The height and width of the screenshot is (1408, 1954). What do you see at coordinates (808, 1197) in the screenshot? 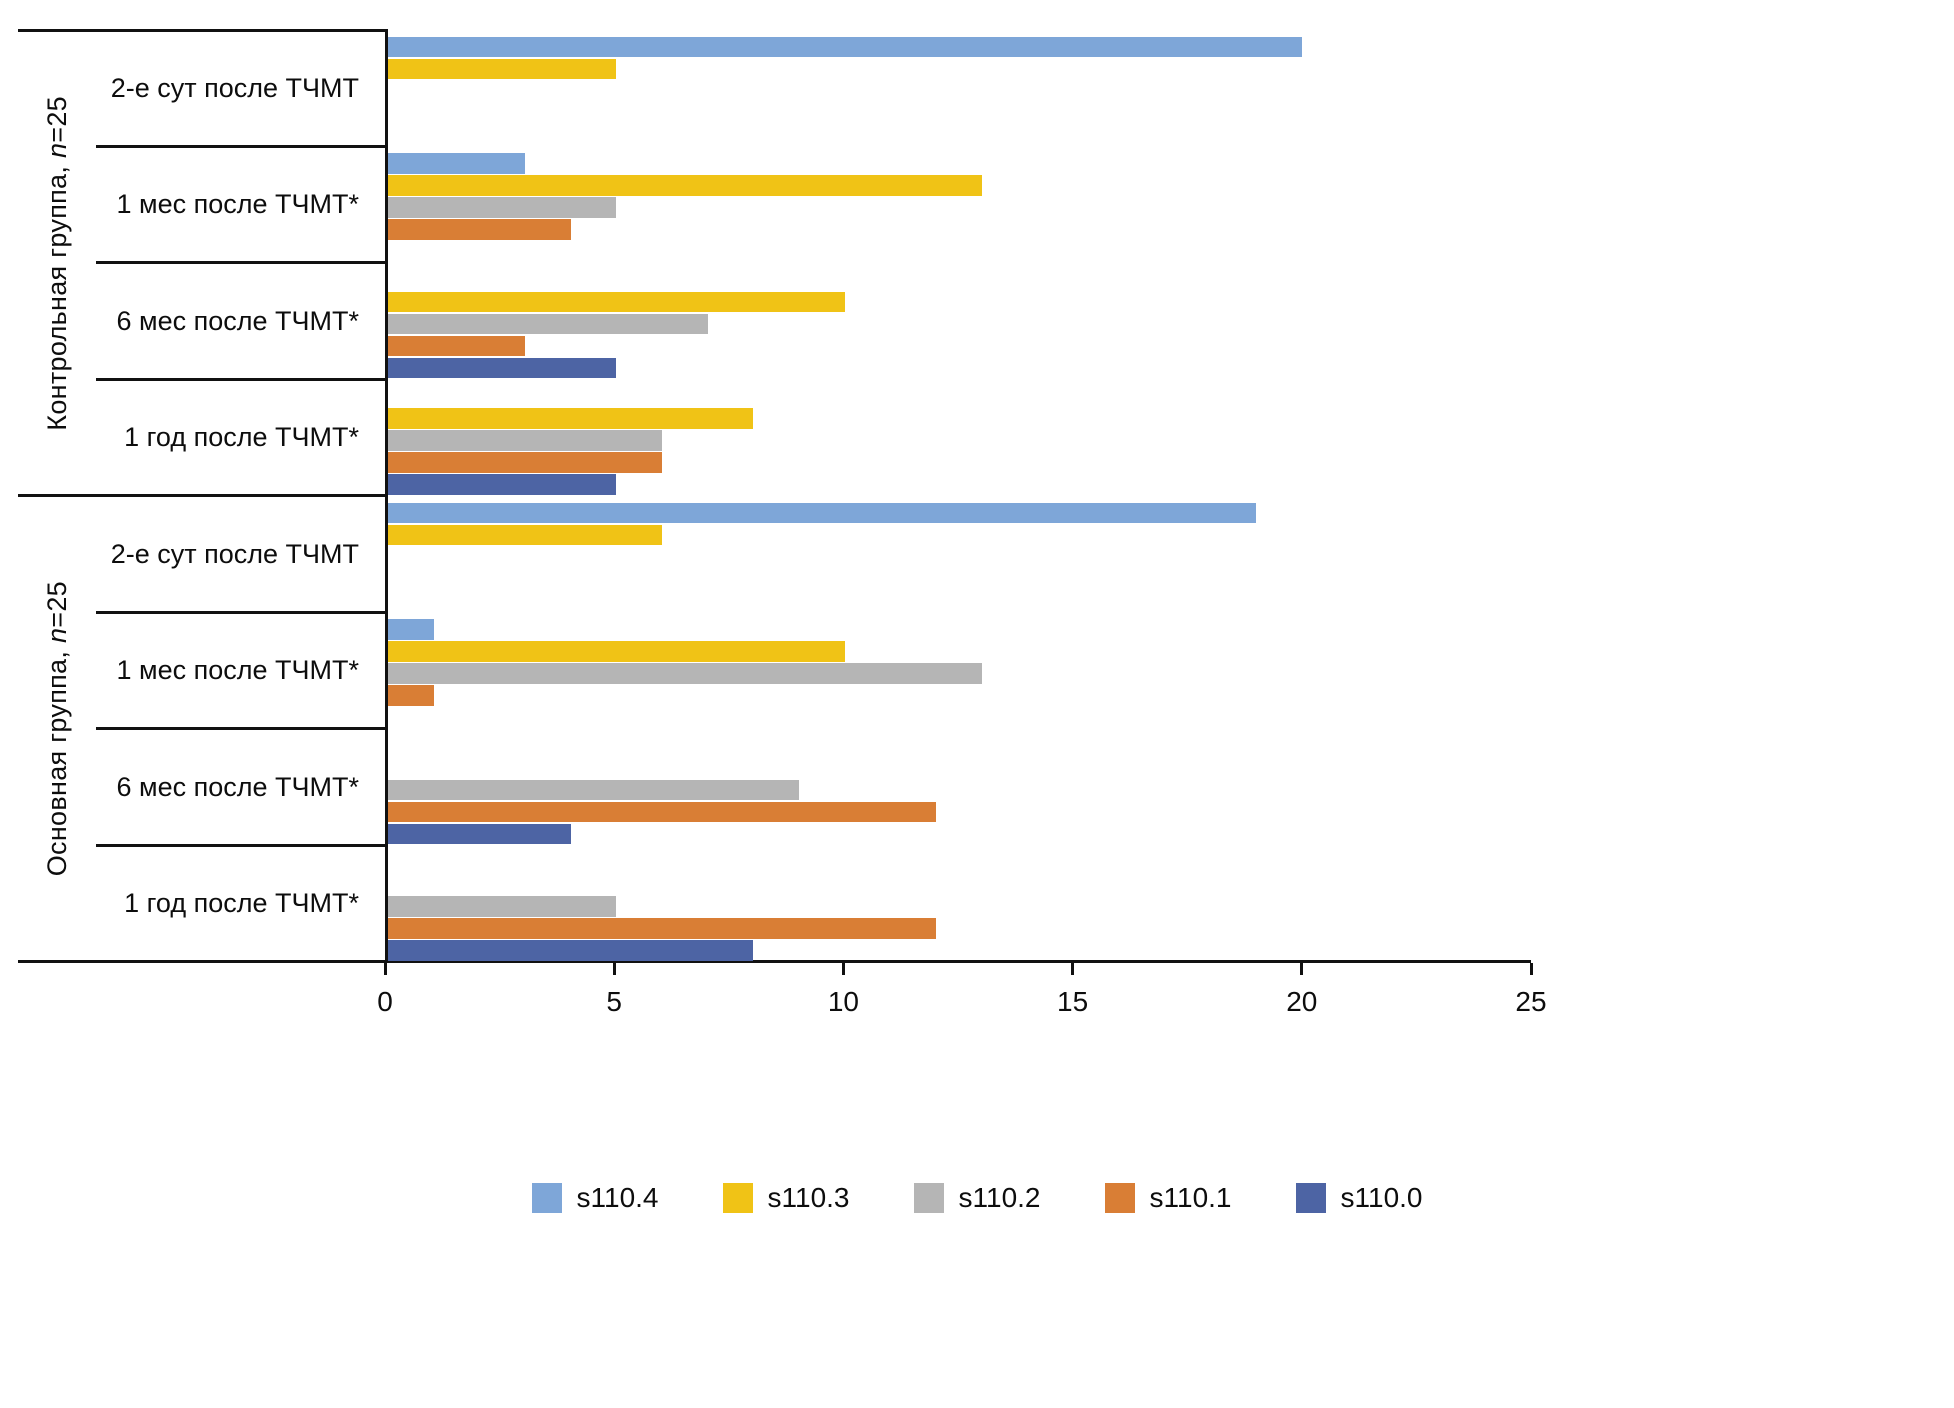
I see `legend-label: s110.3` at bounding box center [808, 1197].